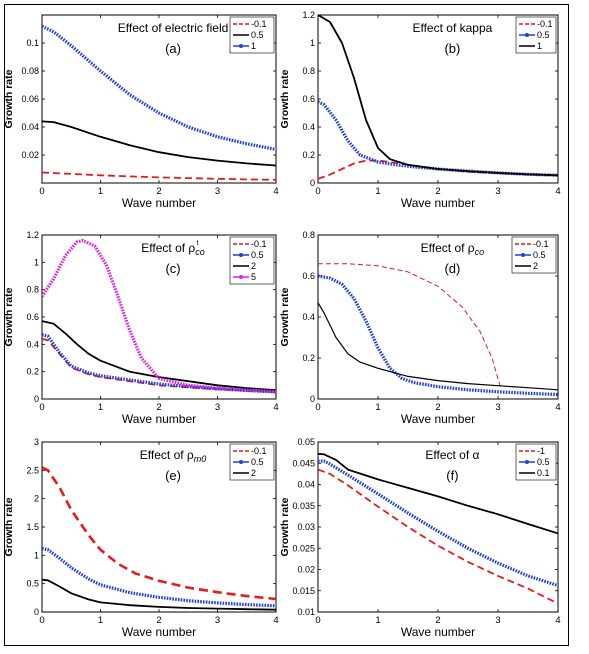 The width and height of the screenshot is (589, 654). I want to click on chart-title: Effect of electric field, so click(173, 28).